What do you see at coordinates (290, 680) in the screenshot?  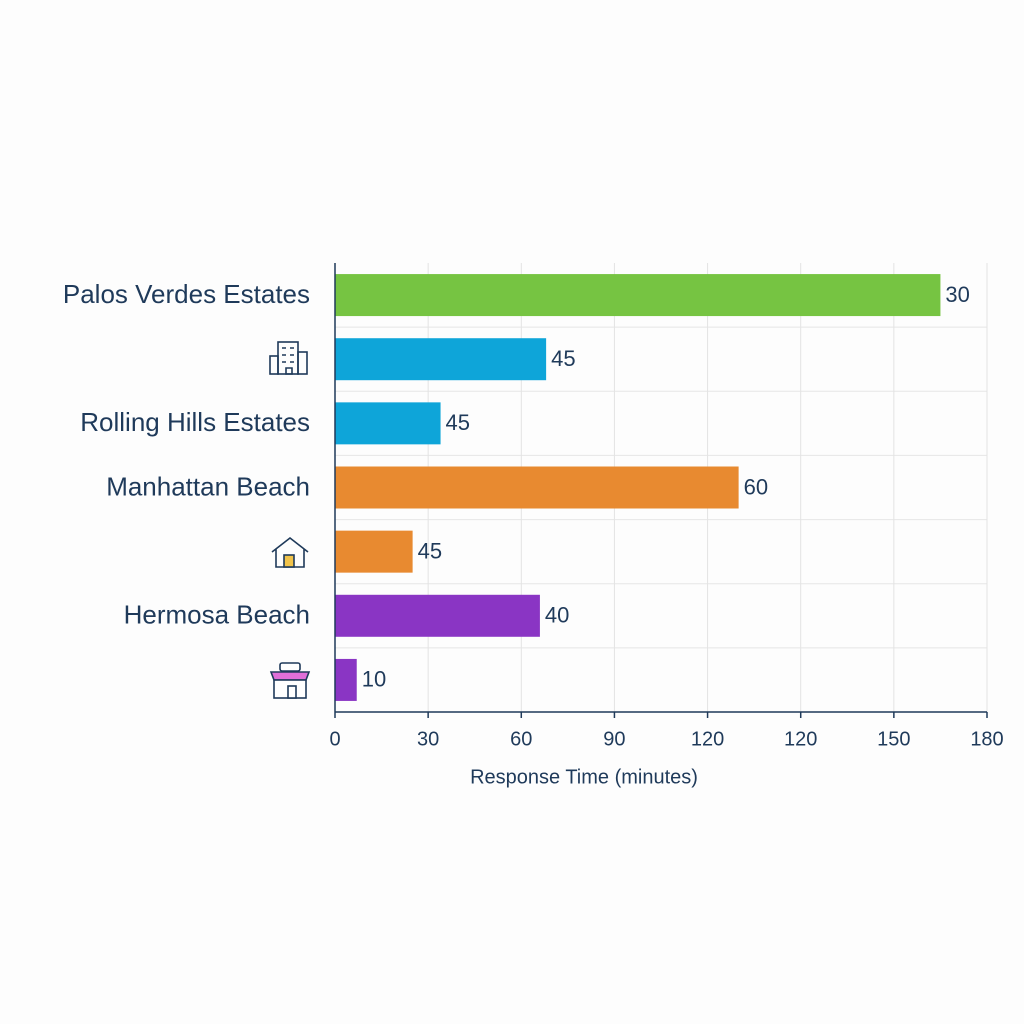 I see `icon-shop` at bounding box center [290, 680].